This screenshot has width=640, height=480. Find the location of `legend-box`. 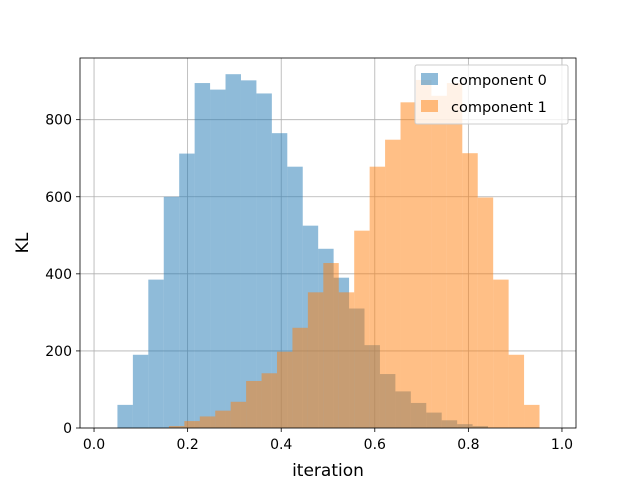

legend-box is located at coordinates (491, 94).